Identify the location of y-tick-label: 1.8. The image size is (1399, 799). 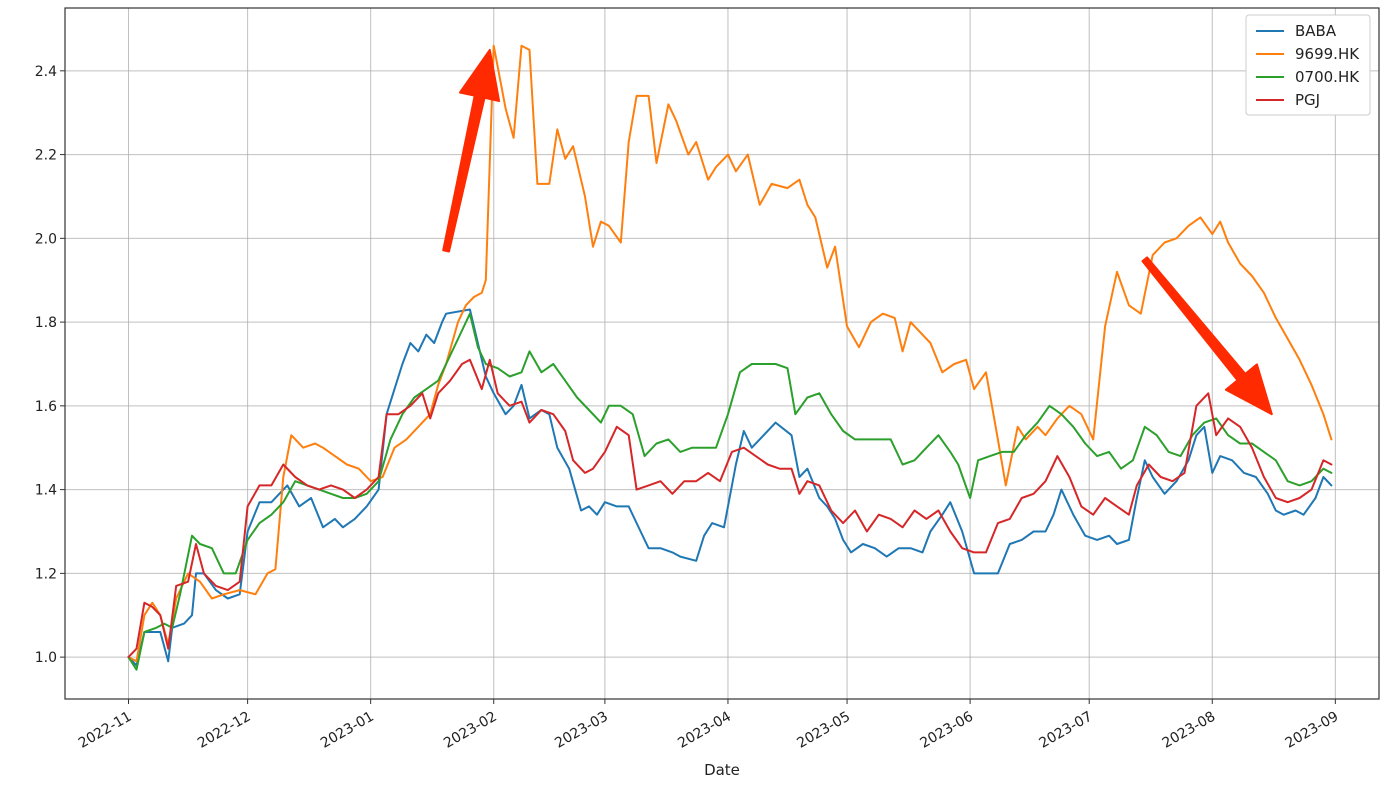
(46, 323).